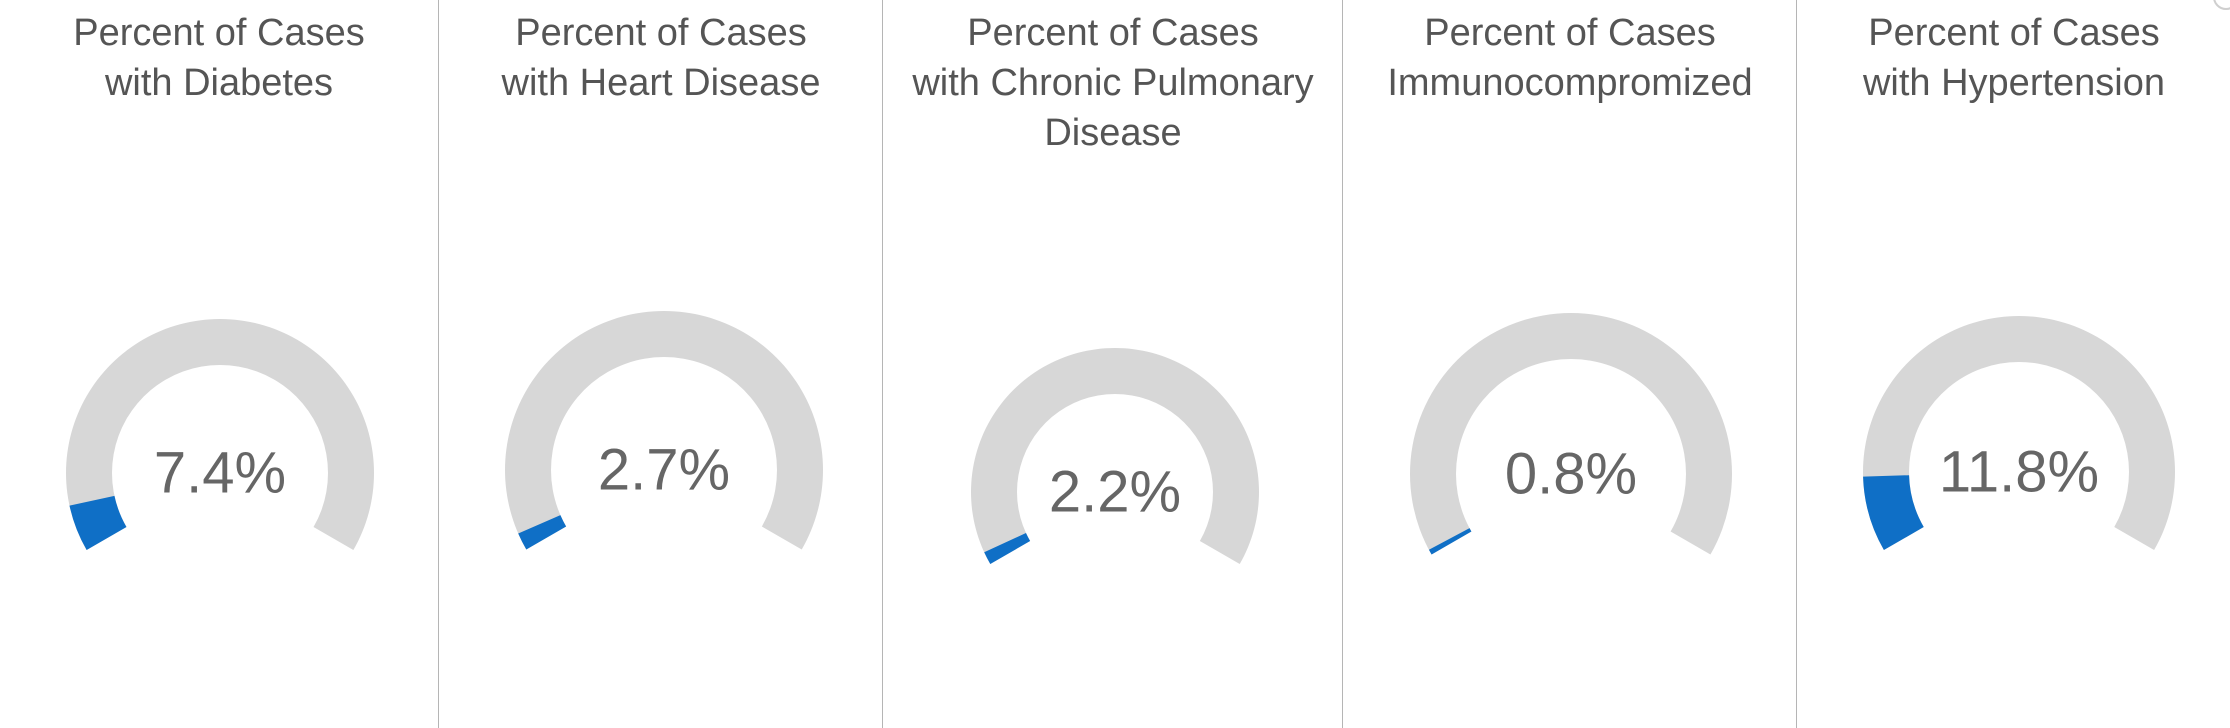 This screenshot has width=2230, height=728. What do you see at coordinates (664, 469) in the screenshot?
I see `gauge-value-label: 2.7%` at bounding box center [664, 469].